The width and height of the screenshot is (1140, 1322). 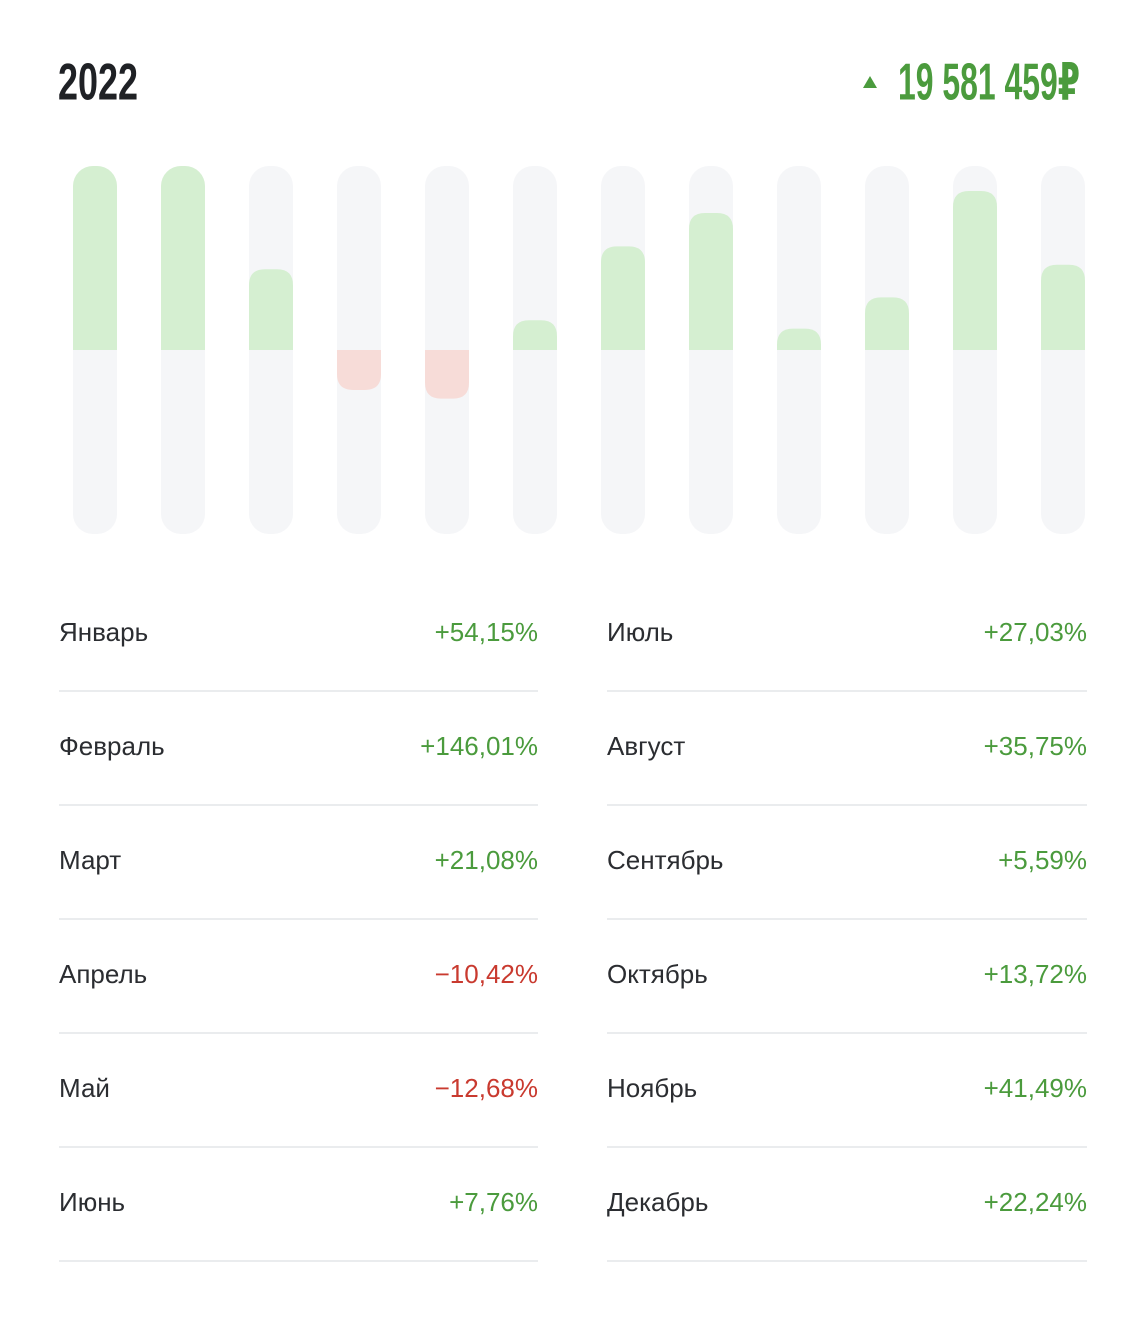 I want to click on month-change: −12,68%, so click(x=486, y=1088).